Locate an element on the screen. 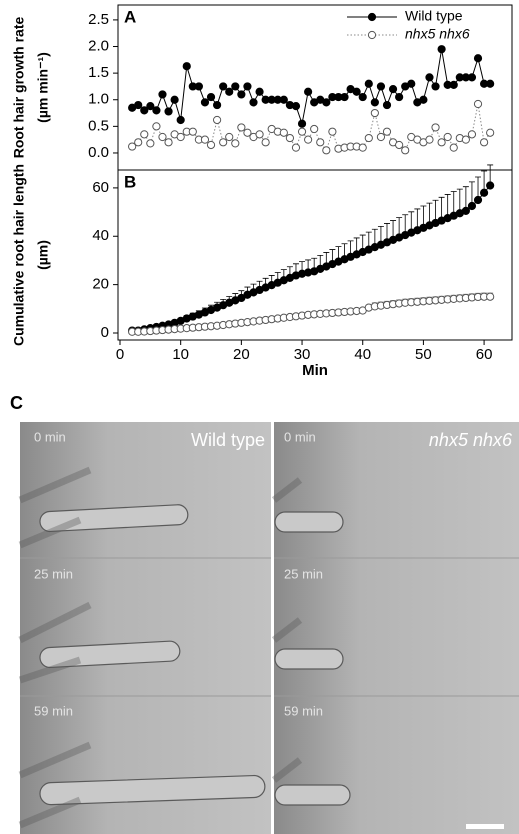 The height and width of the screenshot is (834, 519). y-tick-label: 1.5 is located at coordinates (98, 72).